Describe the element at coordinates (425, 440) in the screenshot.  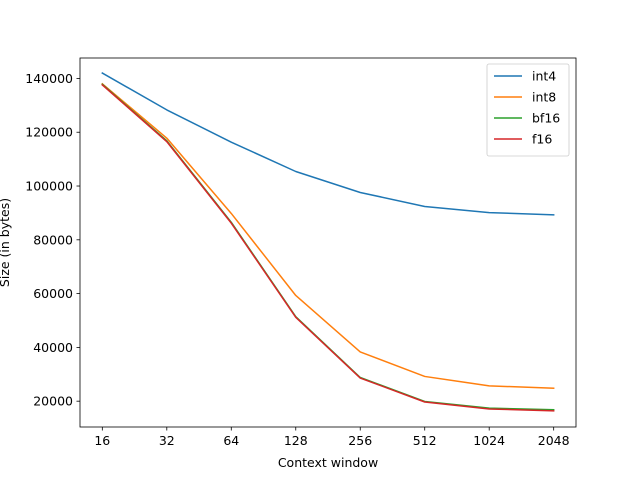
I see `x-tick-label: 512` at that location.